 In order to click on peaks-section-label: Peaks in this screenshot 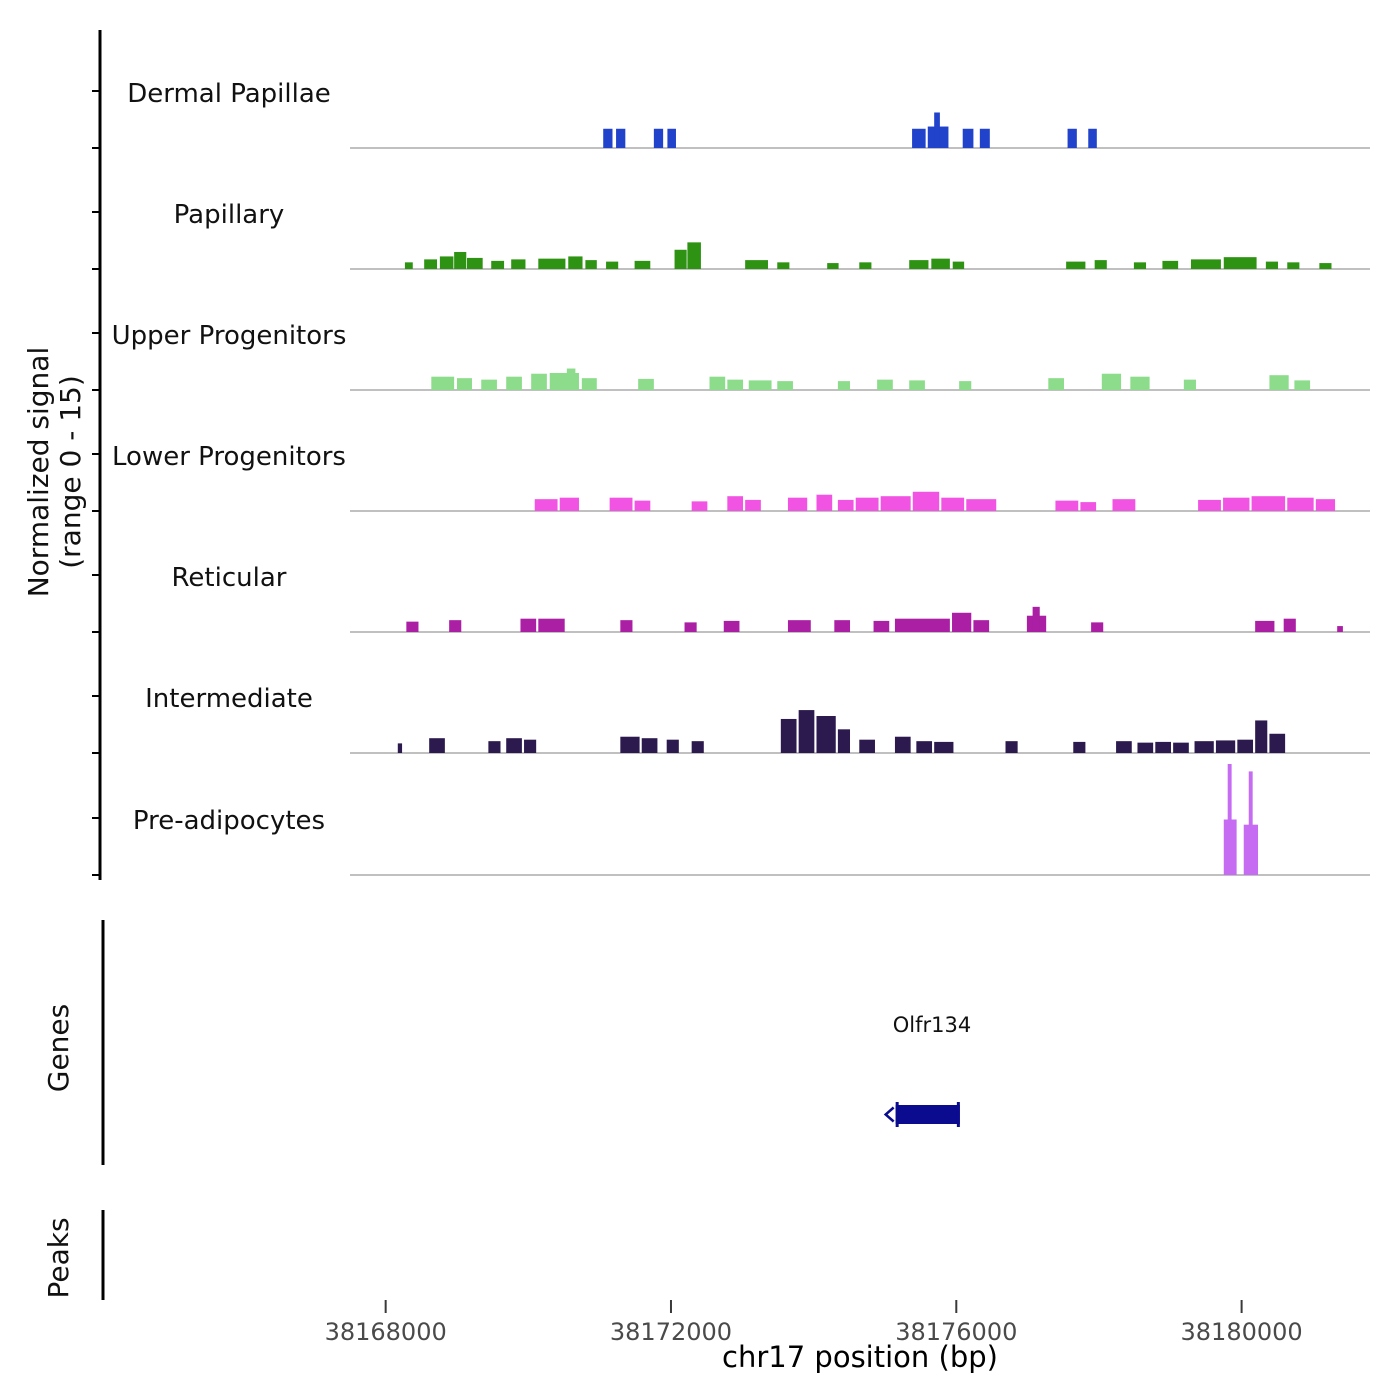, I will do `click(58, 1258)`.